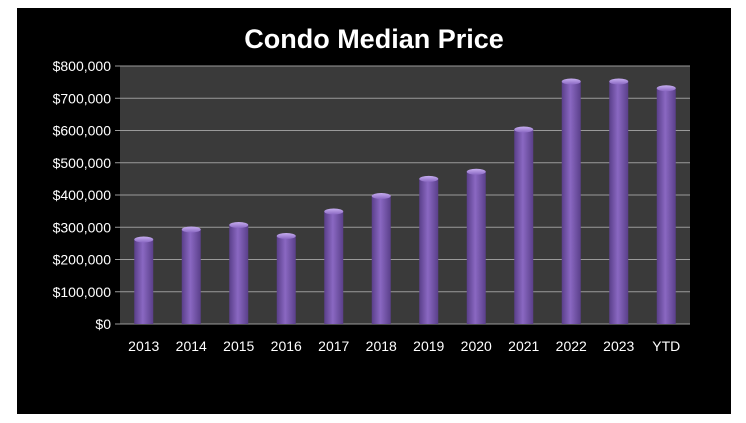 The height and width of the screenshot is (423, 746). Describe the element at coordinates (571, 346) in the screenshot. I see `x-tick-label: 2022` at that location.